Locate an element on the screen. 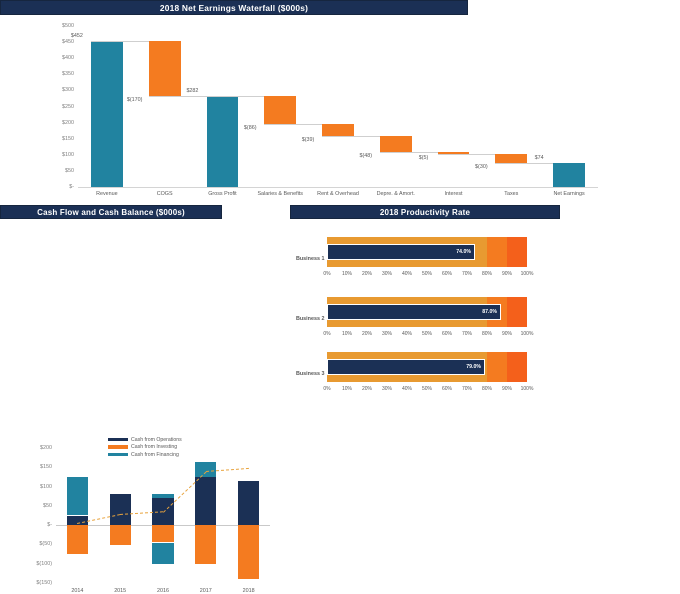 The width and height of the screenshot is (680, 594). waterfall-y-tick: $150 is located at coordinates (68, 138).